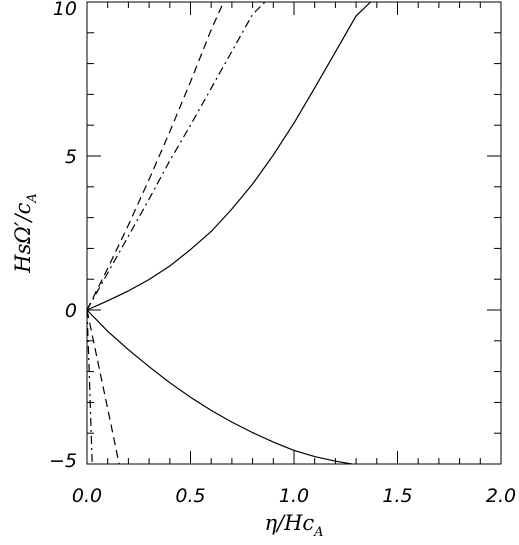 This screenshot has height=545, width=519. What do you see at coordinates (65, 10) in the screenshot?
I see `y-tick-label: 10` at bounding box center [65, 10].